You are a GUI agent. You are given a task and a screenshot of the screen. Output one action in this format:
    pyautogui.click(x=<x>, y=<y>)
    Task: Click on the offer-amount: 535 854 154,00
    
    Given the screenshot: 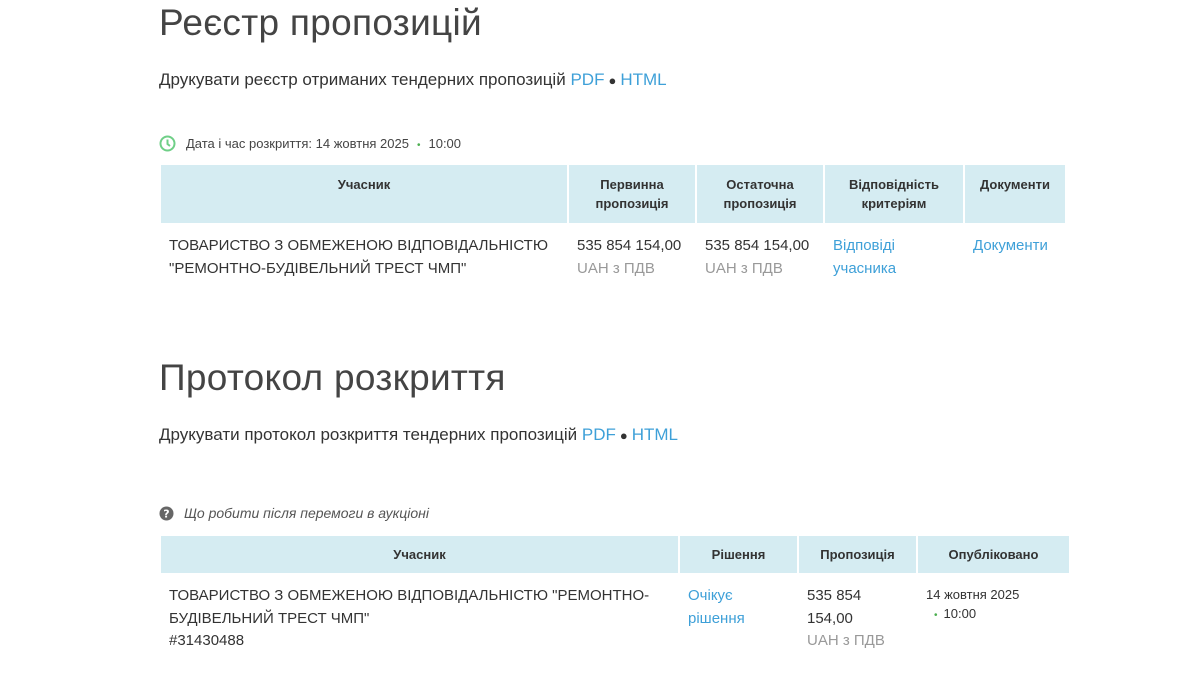 What is the action you would take?
    pyautogui.click(x=834, y=607)
    